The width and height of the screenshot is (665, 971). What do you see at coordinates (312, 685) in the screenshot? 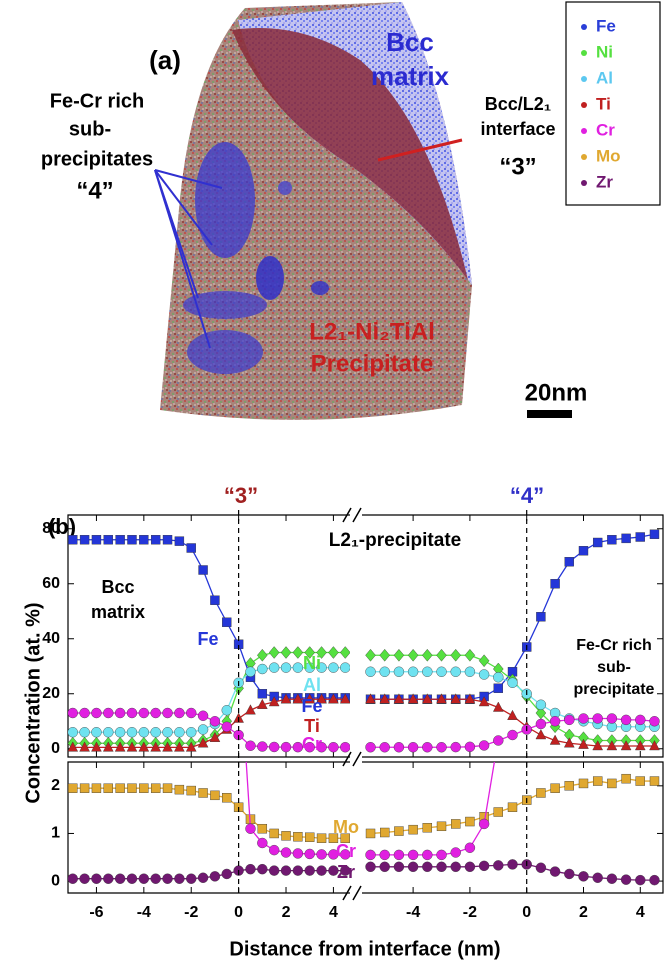
I see `series-label: Al` at bounding box center [312, 685].